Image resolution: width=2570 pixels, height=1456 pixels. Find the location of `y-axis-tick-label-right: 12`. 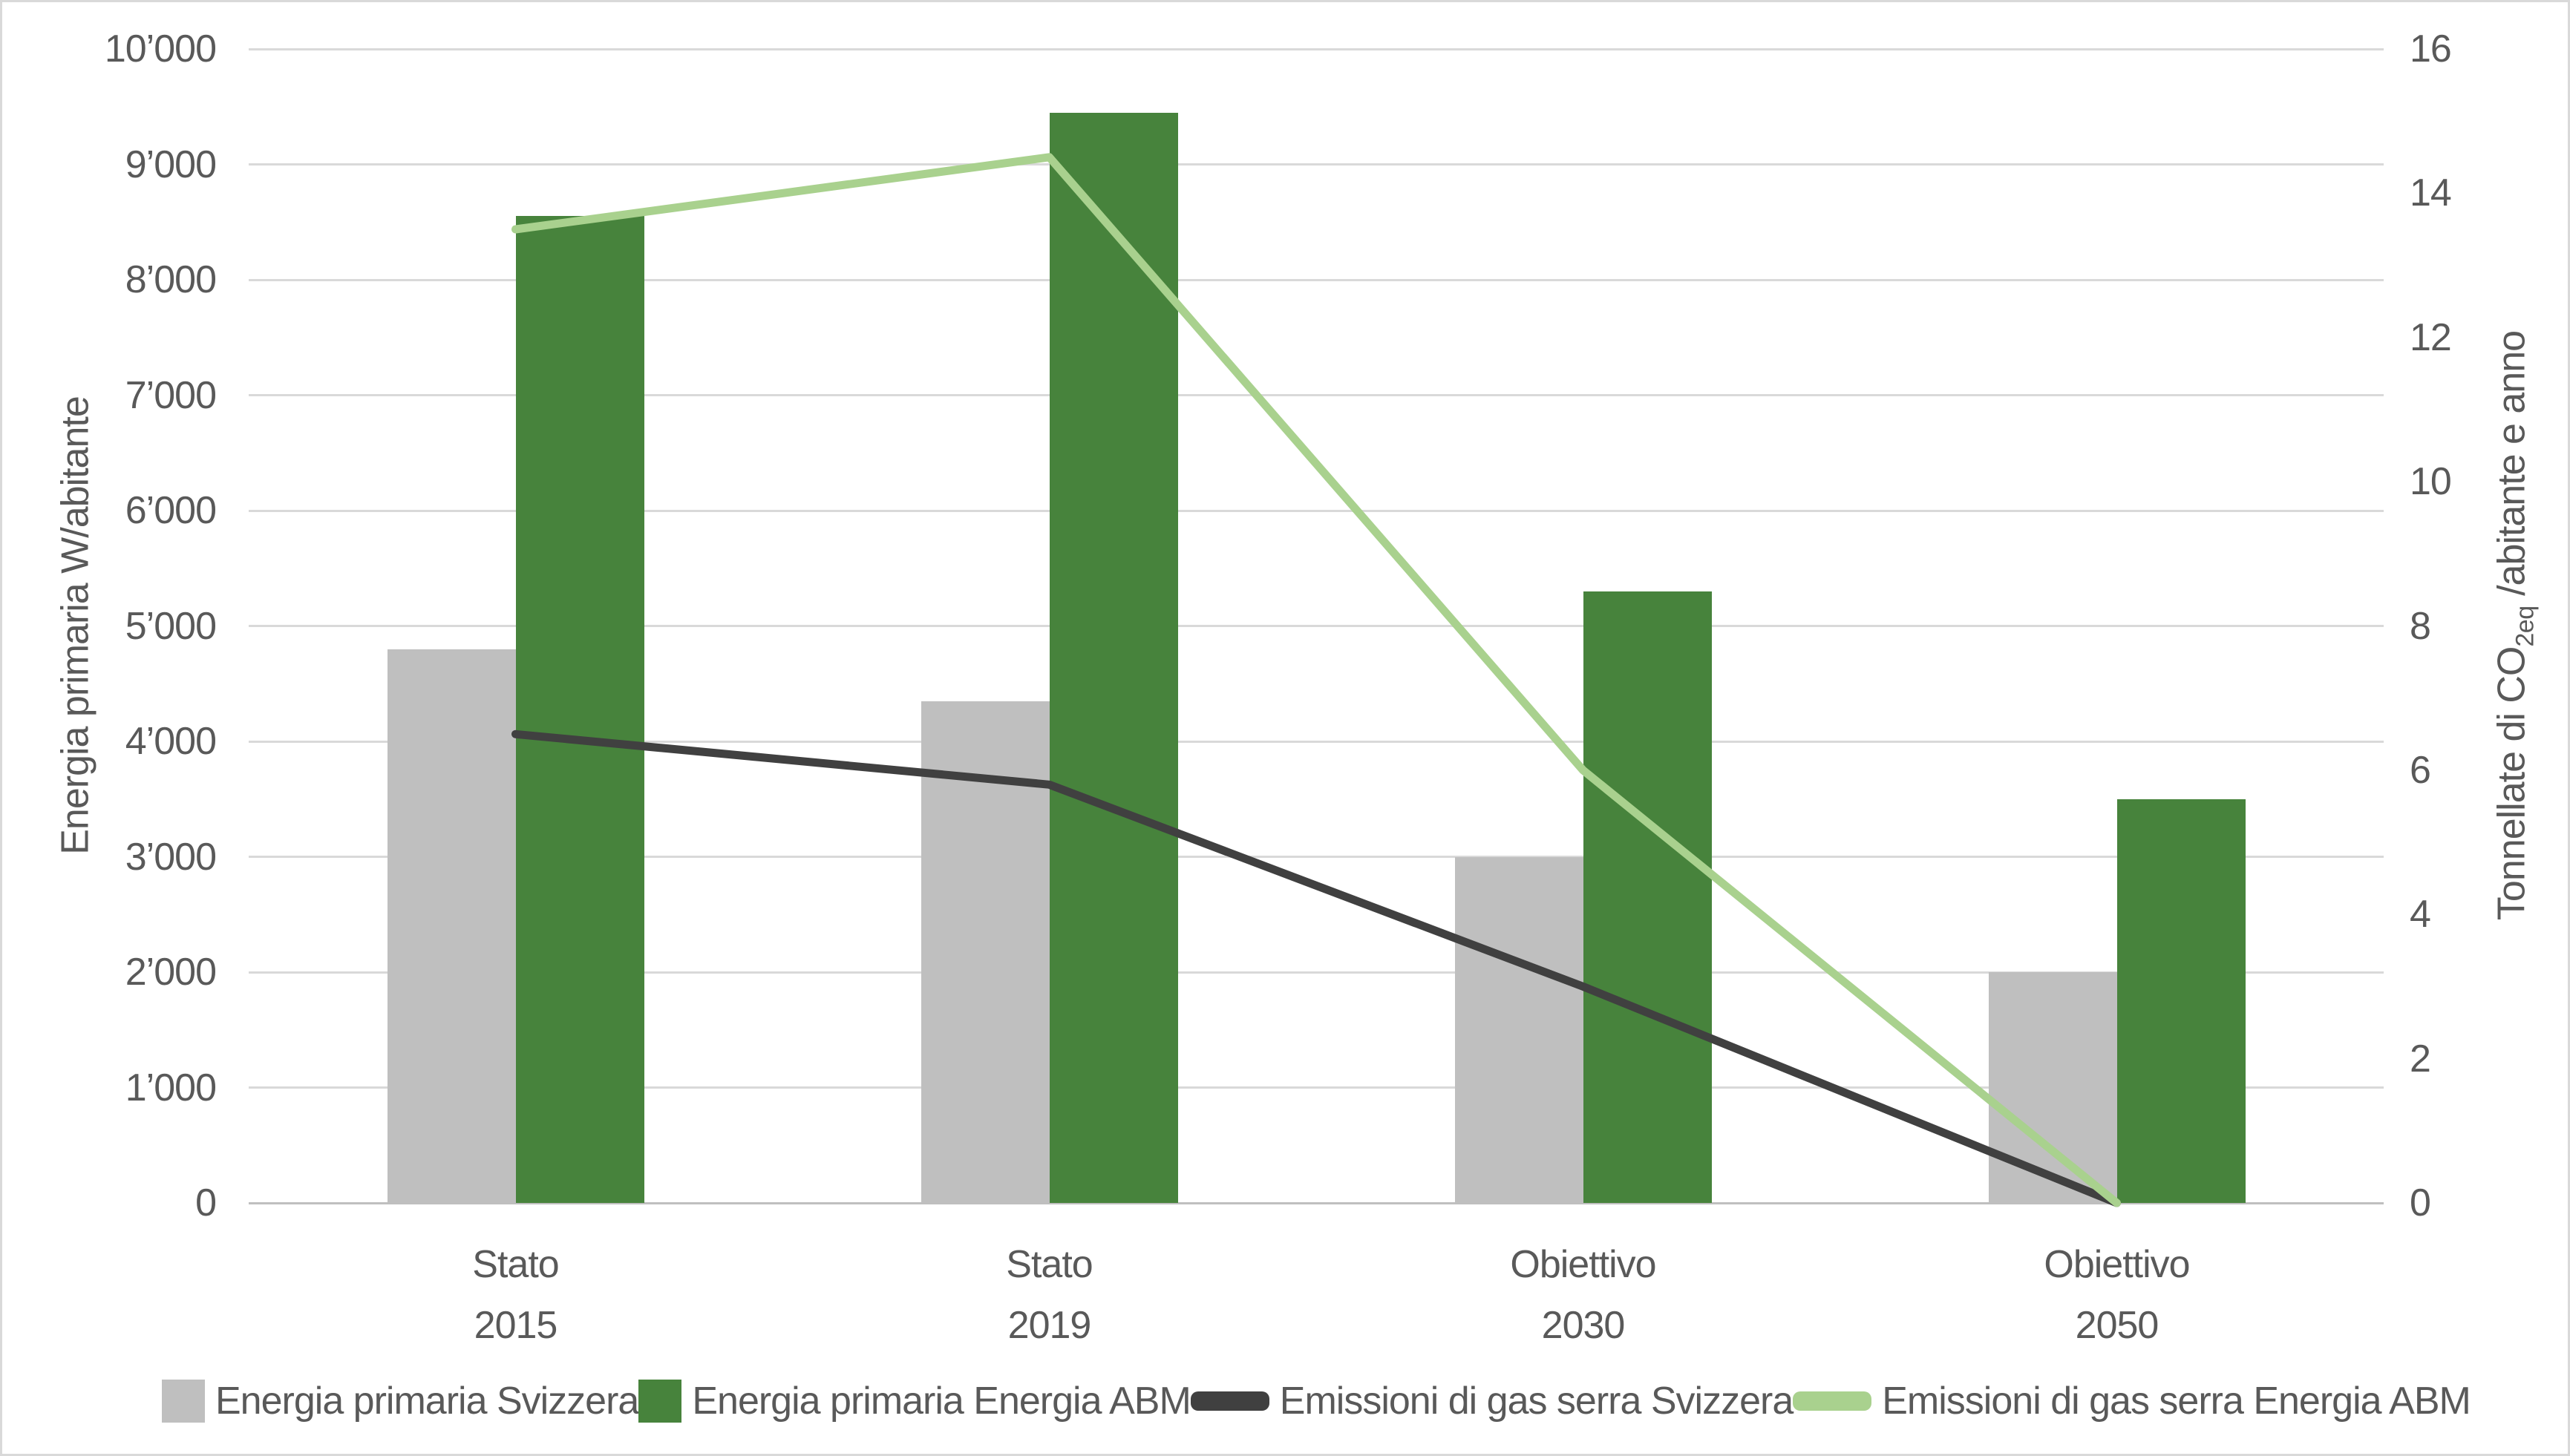

y-axis-tick-label-right: 12 is located at coordinates (2431, 337).